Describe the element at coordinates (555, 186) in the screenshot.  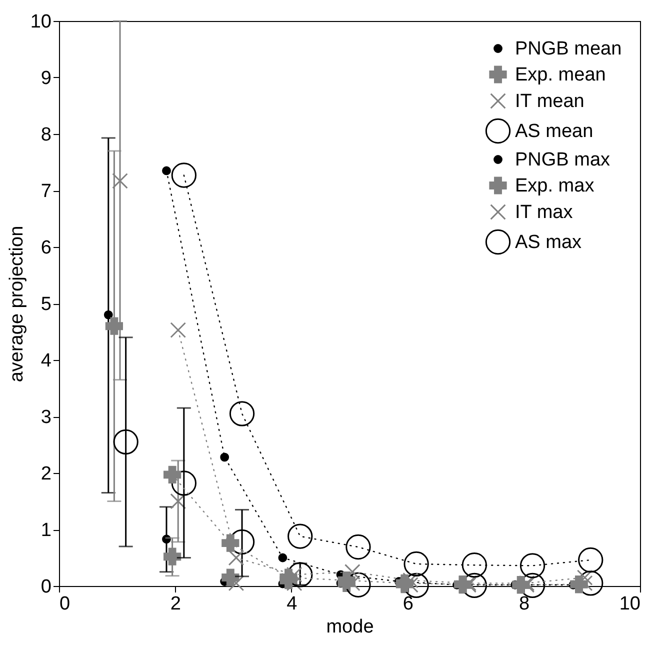
I see `legend-label: Exp. max` at that location.